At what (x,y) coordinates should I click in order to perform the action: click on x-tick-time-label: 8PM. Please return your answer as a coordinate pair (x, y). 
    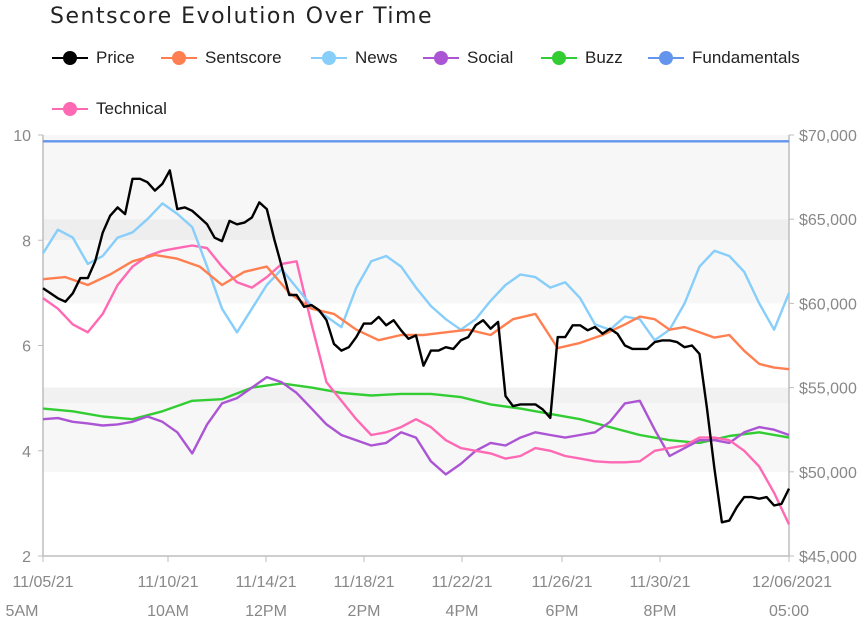
    Looking at the image, I should click on (660, 611).